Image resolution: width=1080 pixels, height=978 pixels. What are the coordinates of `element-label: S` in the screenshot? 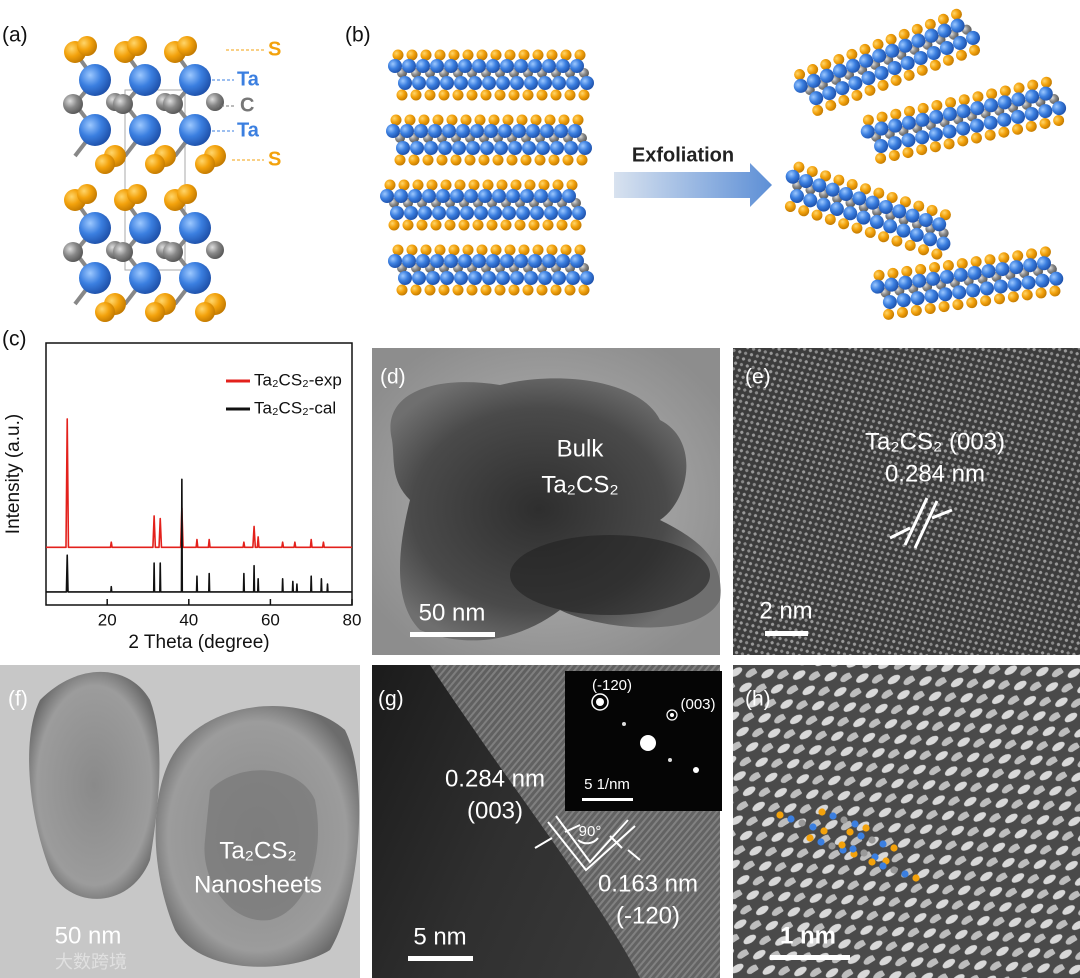 It's located at (274, 49).